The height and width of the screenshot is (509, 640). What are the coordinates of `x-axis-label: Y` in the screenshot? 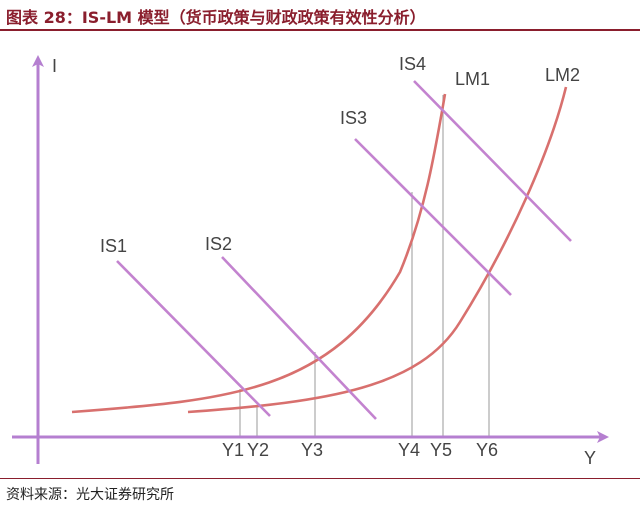 It's located at (590, 458).